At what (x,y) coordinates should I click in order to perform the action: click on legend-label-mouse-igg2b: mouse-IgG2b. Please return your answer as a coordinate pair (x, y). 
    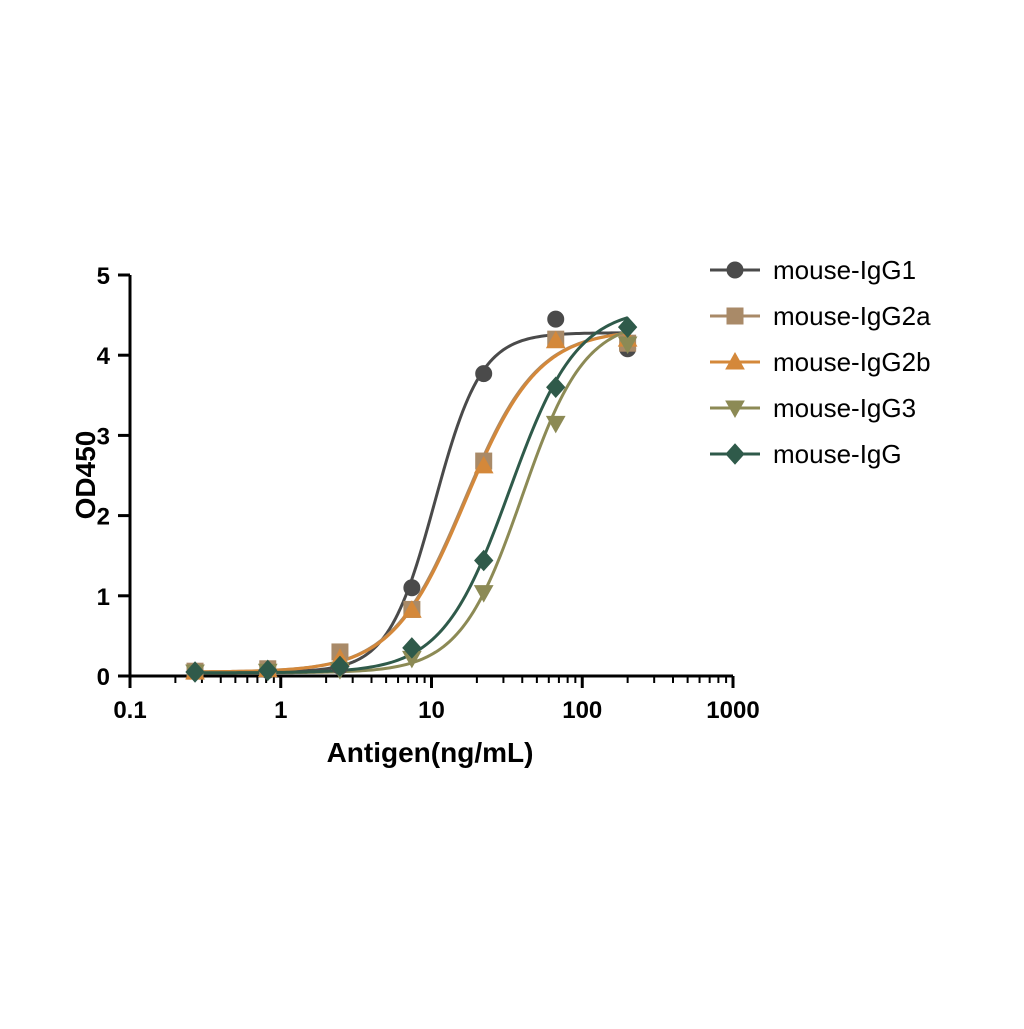
    Looking at the image, I should click on (852, 362).